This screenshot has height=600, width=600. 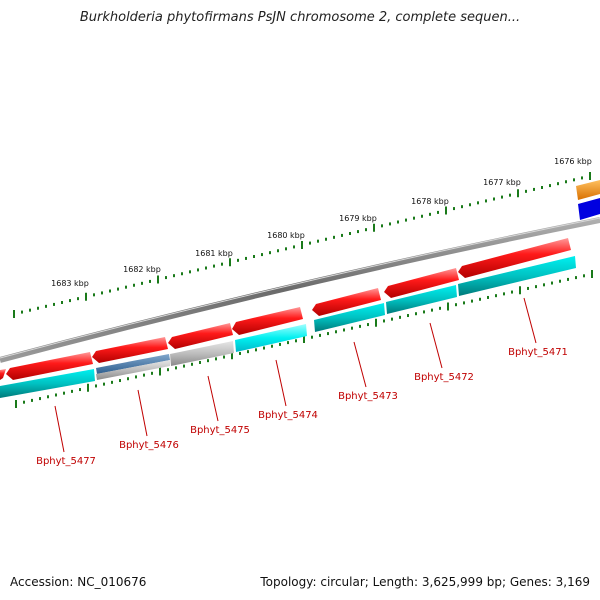 I want to click on kbp-tick-label: 1683 kbp, so click(x=70, y=283).